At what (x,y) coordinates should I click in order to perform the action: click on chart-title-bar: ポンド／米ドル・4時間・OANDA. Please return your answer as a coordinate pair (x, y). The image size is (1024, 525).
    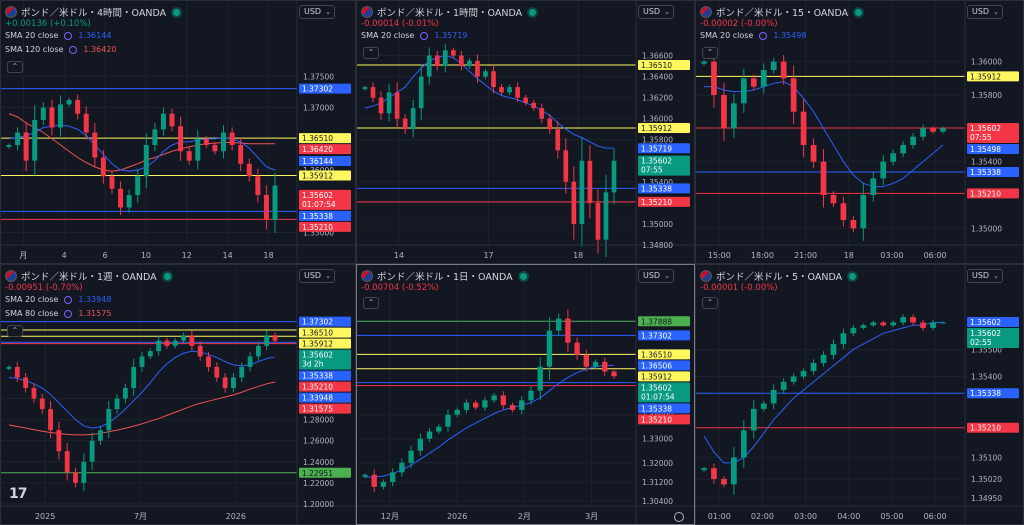
    Looking at the image, I should click on (93, 12).